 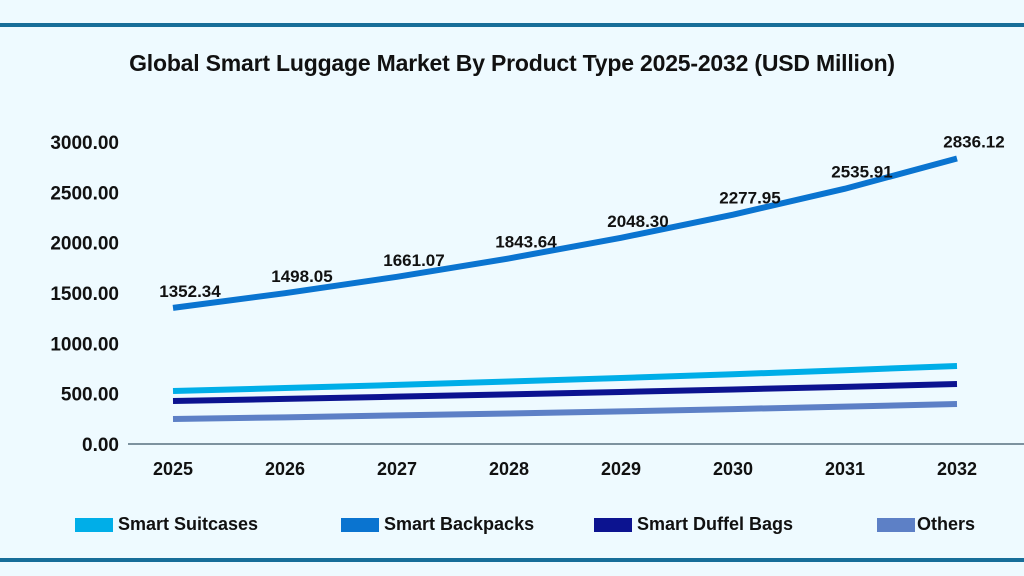 I want to click on legend-item: Smart Suitcases, so click(x=166, y=524).